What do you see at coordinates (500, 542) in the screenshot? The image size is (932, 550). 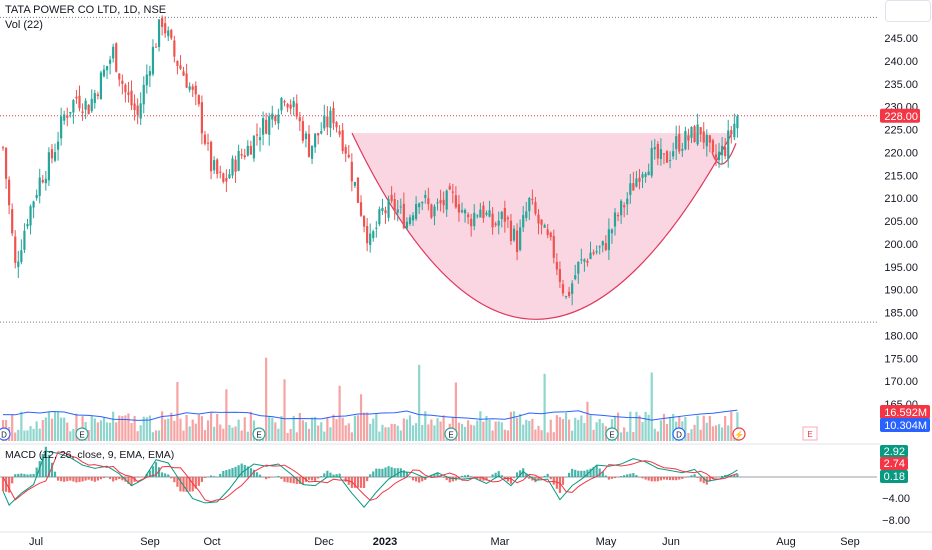 I see `time-tick-label: Mar` at bounding box center [500, 542].